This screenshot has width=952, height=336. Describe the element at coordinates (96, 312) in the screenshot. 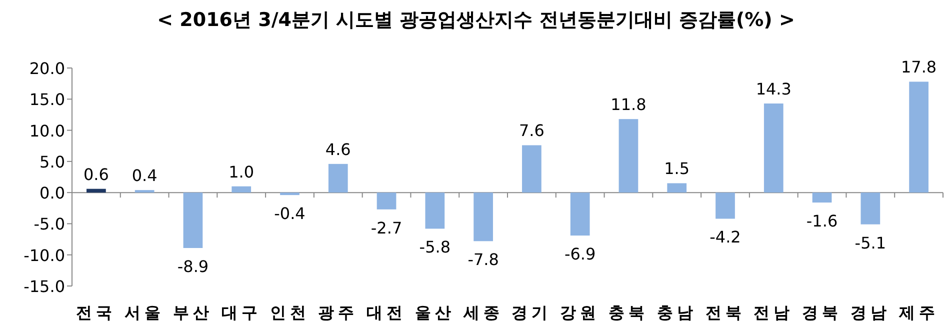

I see `x-tick-label: 전국` at that location.